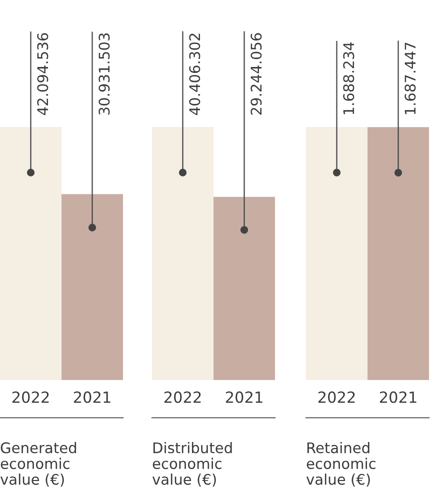 The width and height of the screenshot is (430, 496). What do you see at coordinates (341, 464) in the screenshot?
I see `x-axis-title: Retained economic value (€)` at bounding box center [341, 464].